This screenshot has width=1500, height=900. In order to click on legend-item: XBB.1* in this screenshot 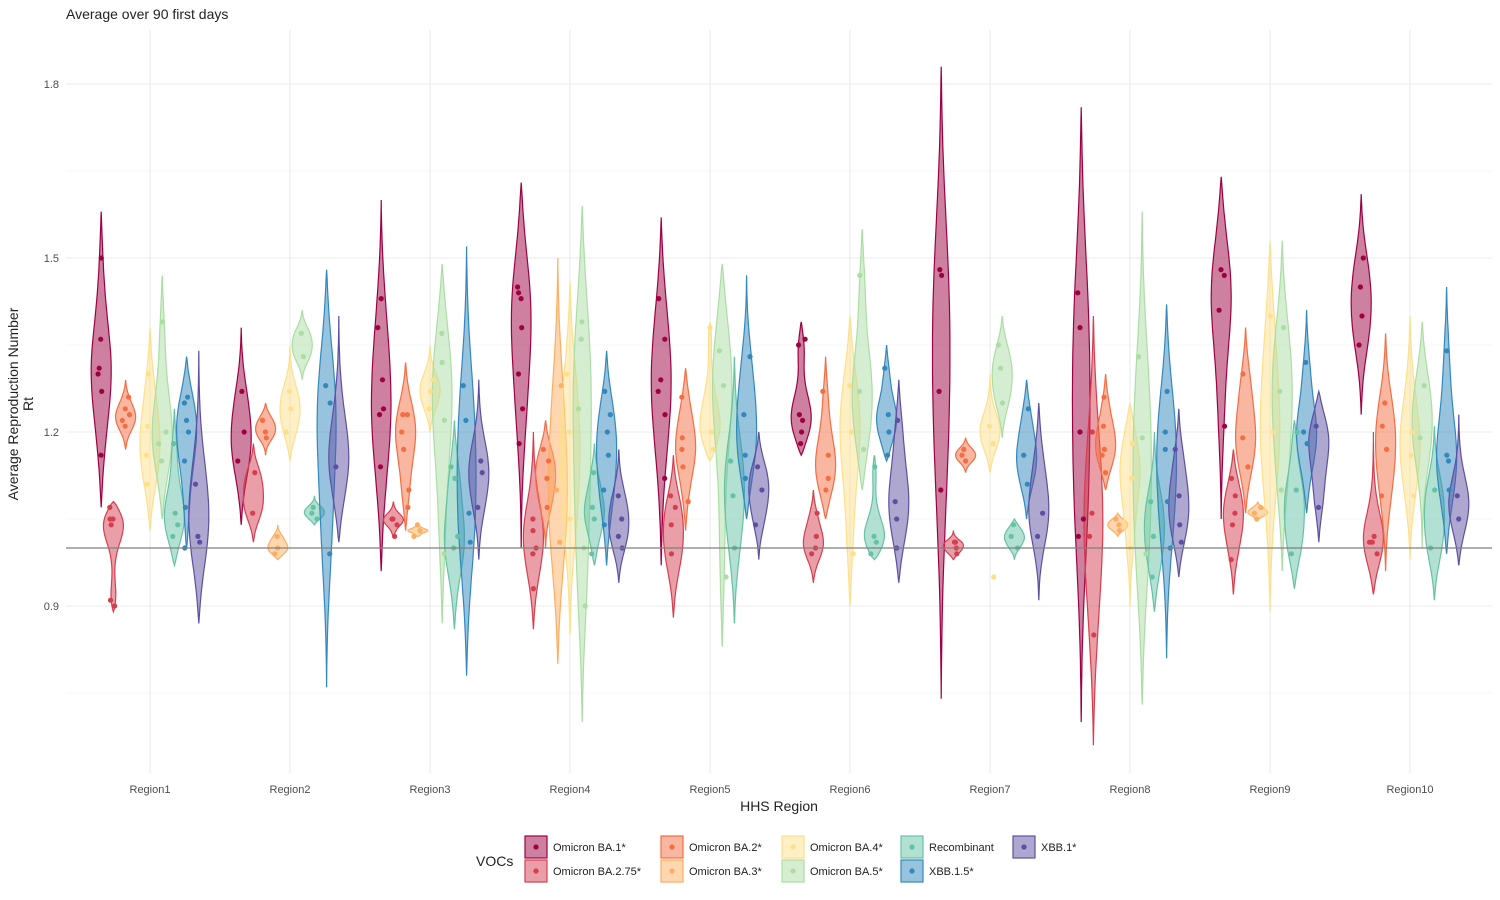, I will do `click(1044, 847)`.